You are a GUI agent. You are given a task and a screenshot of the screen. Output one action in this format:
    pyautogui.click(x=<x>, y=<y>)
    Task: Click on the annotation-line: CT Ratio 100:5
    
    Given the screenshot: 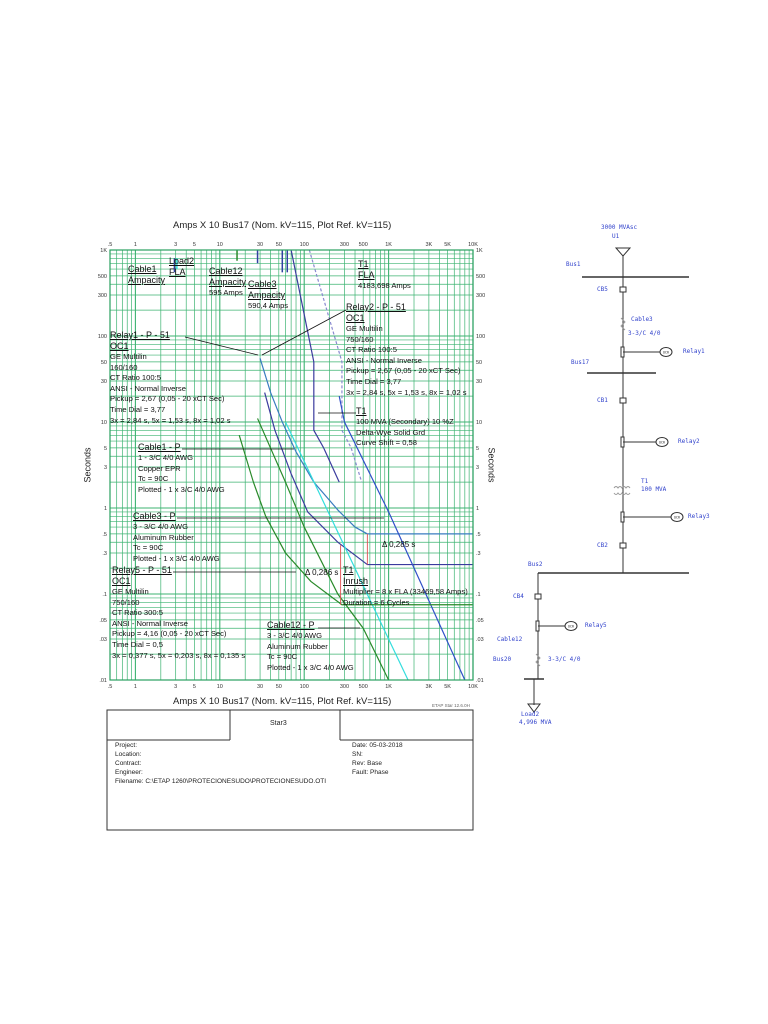 What is the action you would take?
    pyautogui.click(x=371, y=350)
    